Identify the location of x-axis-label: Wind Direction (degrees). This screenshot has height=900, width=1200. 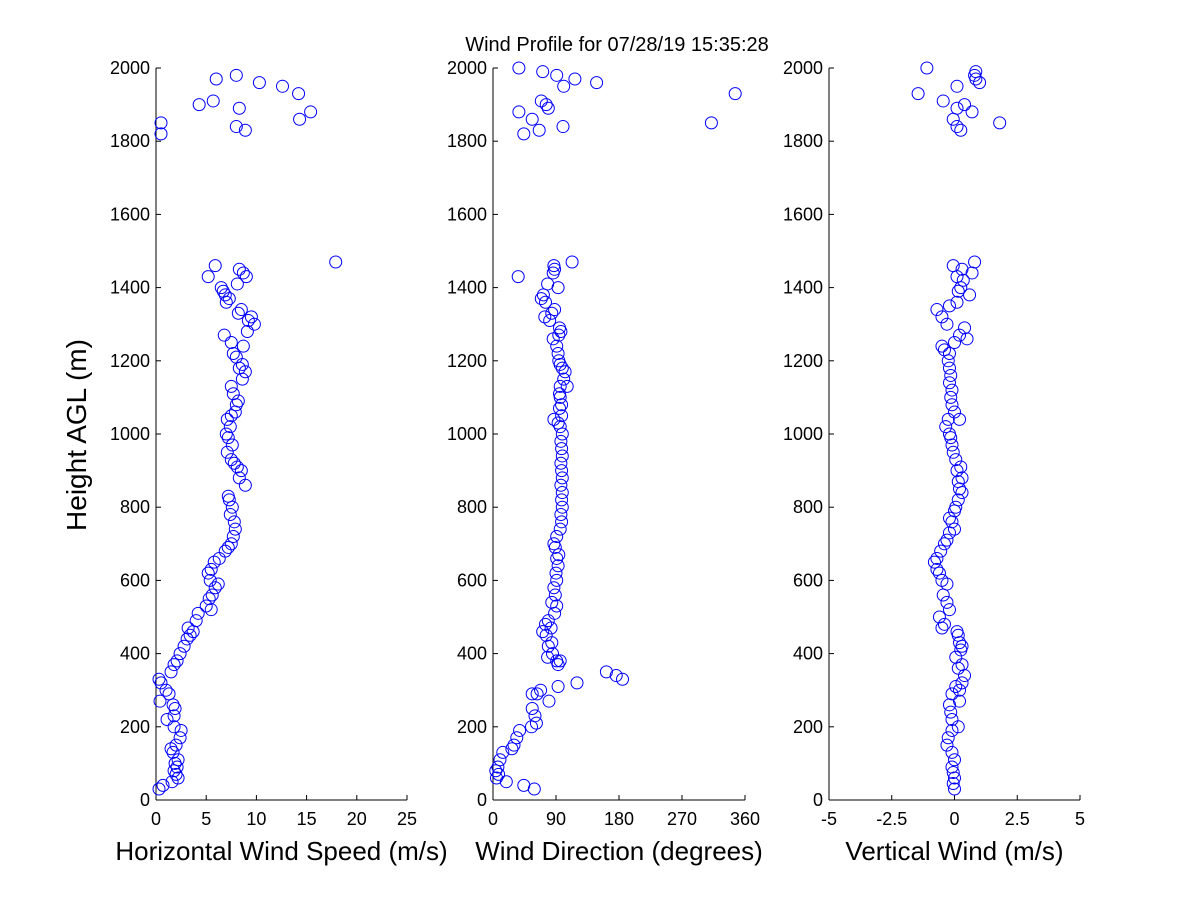
(619, 851).